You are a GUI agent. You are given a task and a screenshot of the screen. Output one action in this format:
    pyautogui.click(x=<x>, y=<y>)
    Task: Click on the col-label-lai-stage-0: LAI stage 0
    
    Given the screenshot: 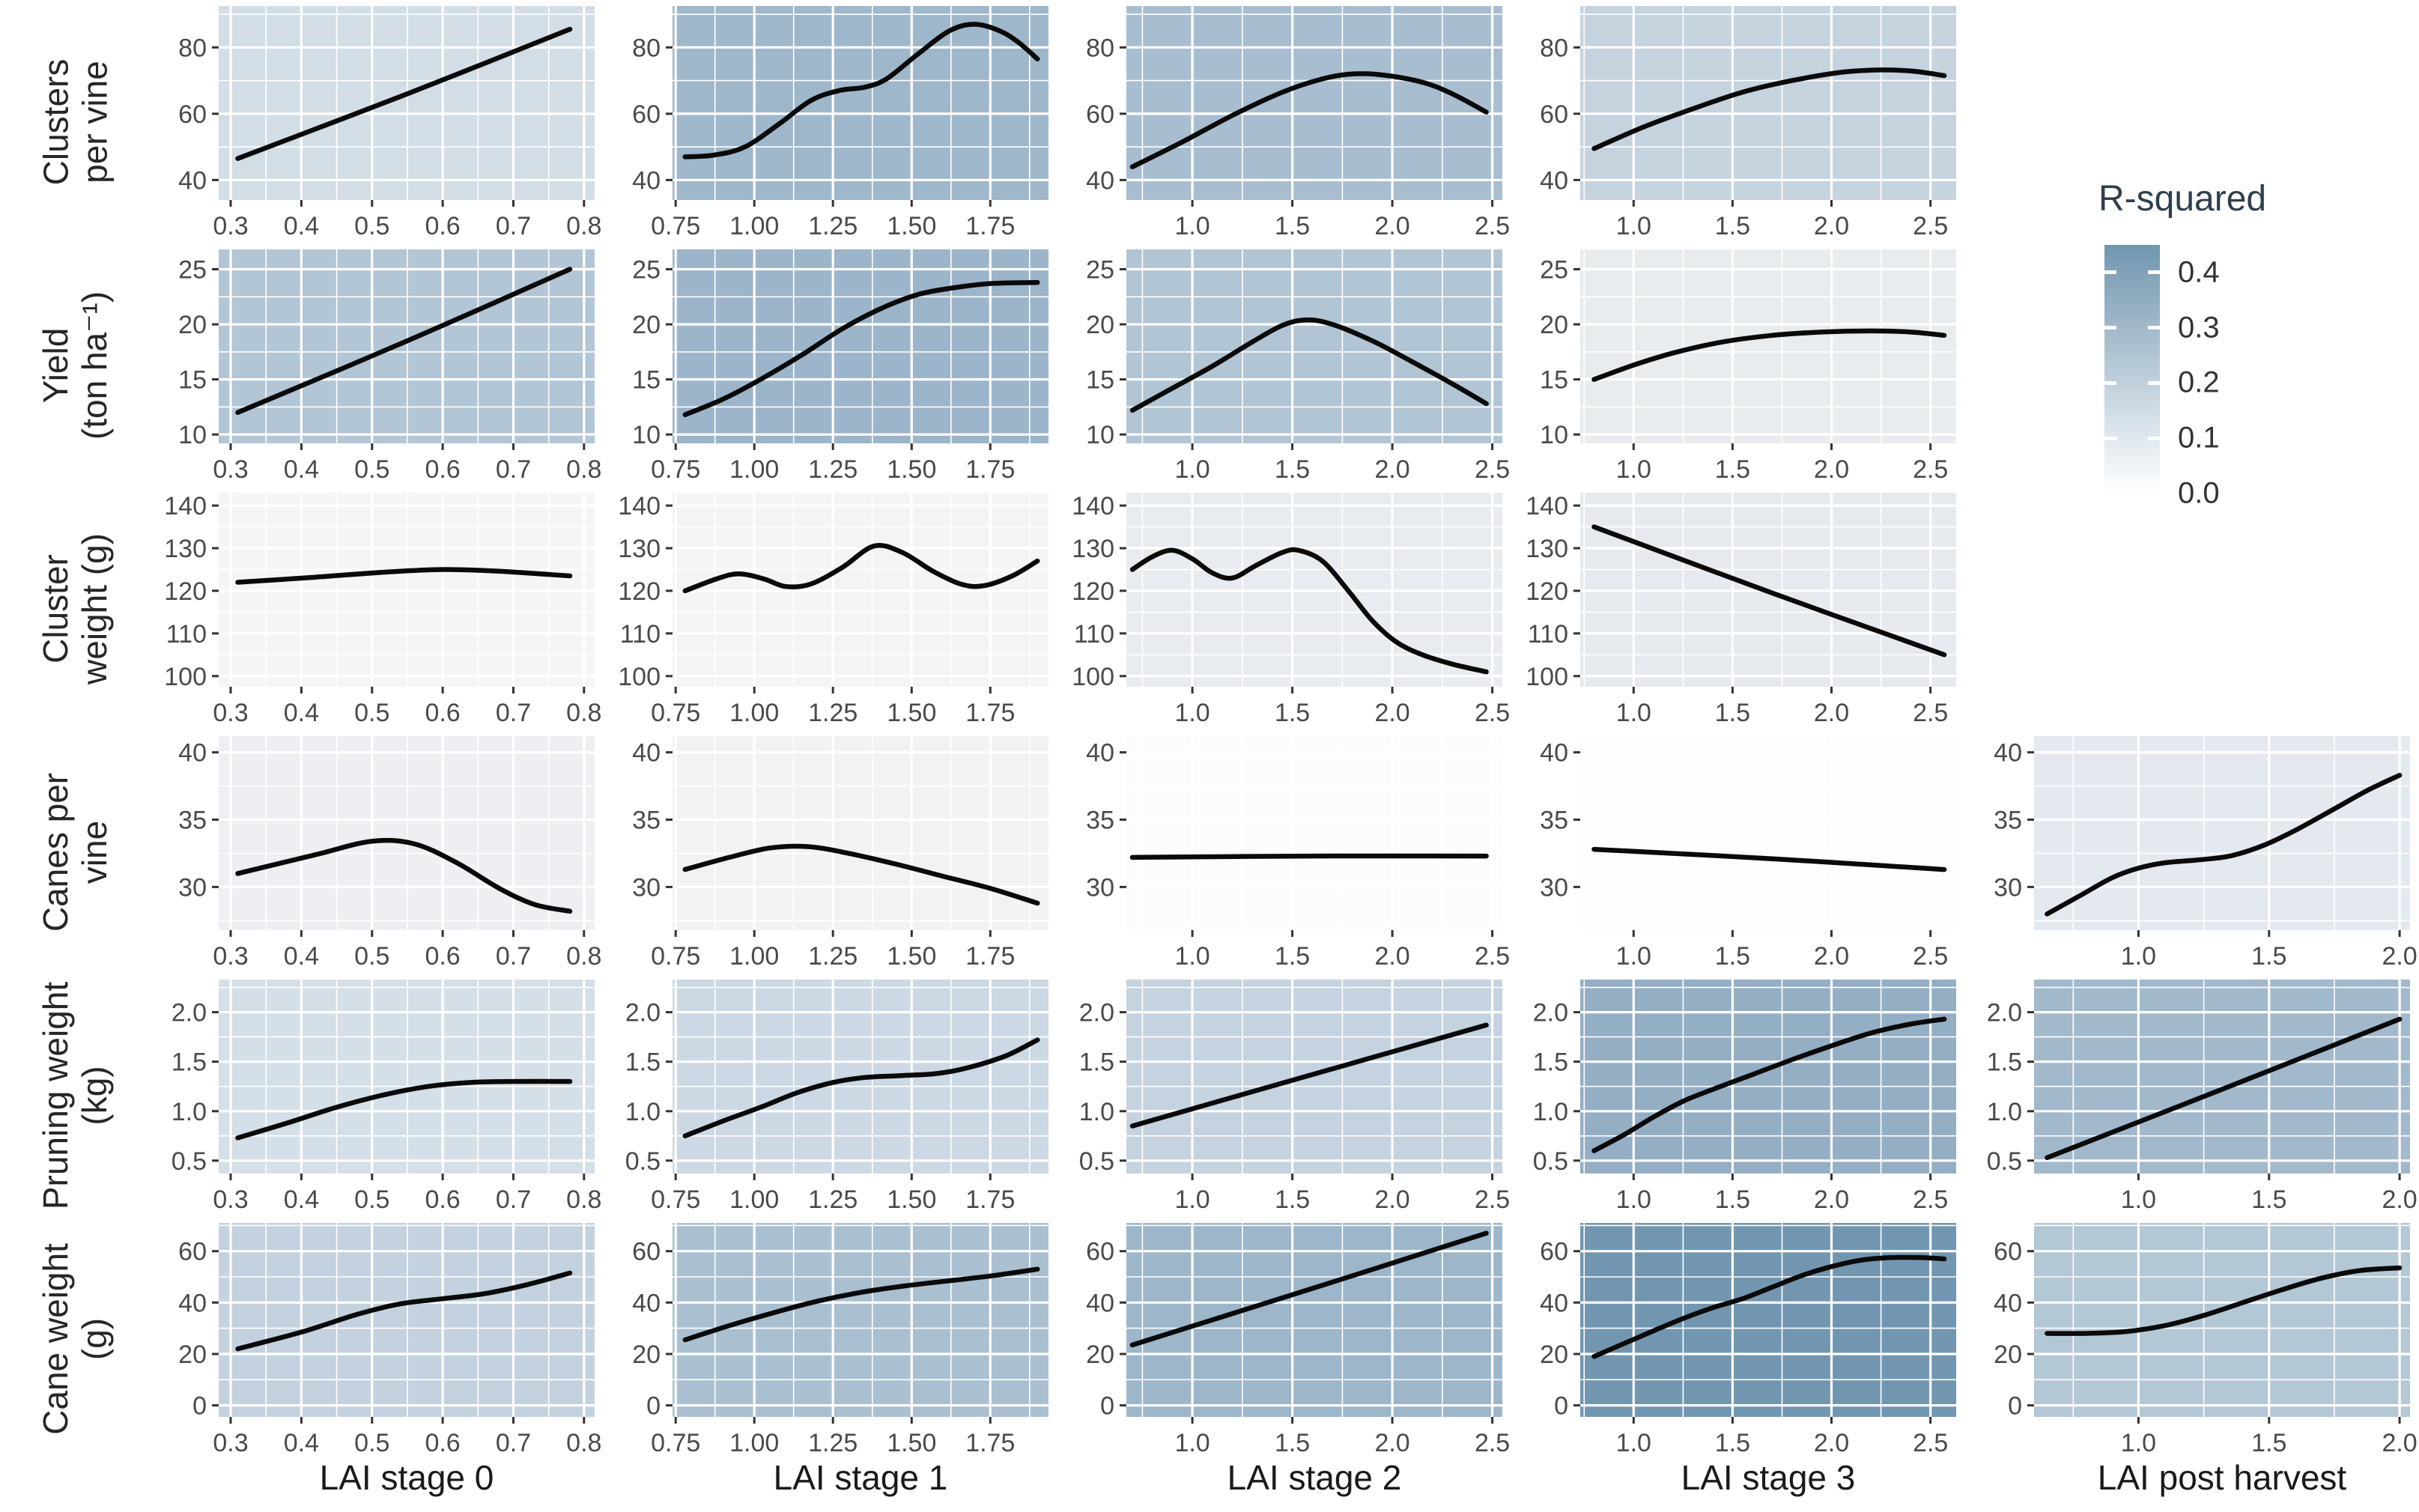 What is the action you would take?
    pyautogui.click(x=406, y=1477)
    